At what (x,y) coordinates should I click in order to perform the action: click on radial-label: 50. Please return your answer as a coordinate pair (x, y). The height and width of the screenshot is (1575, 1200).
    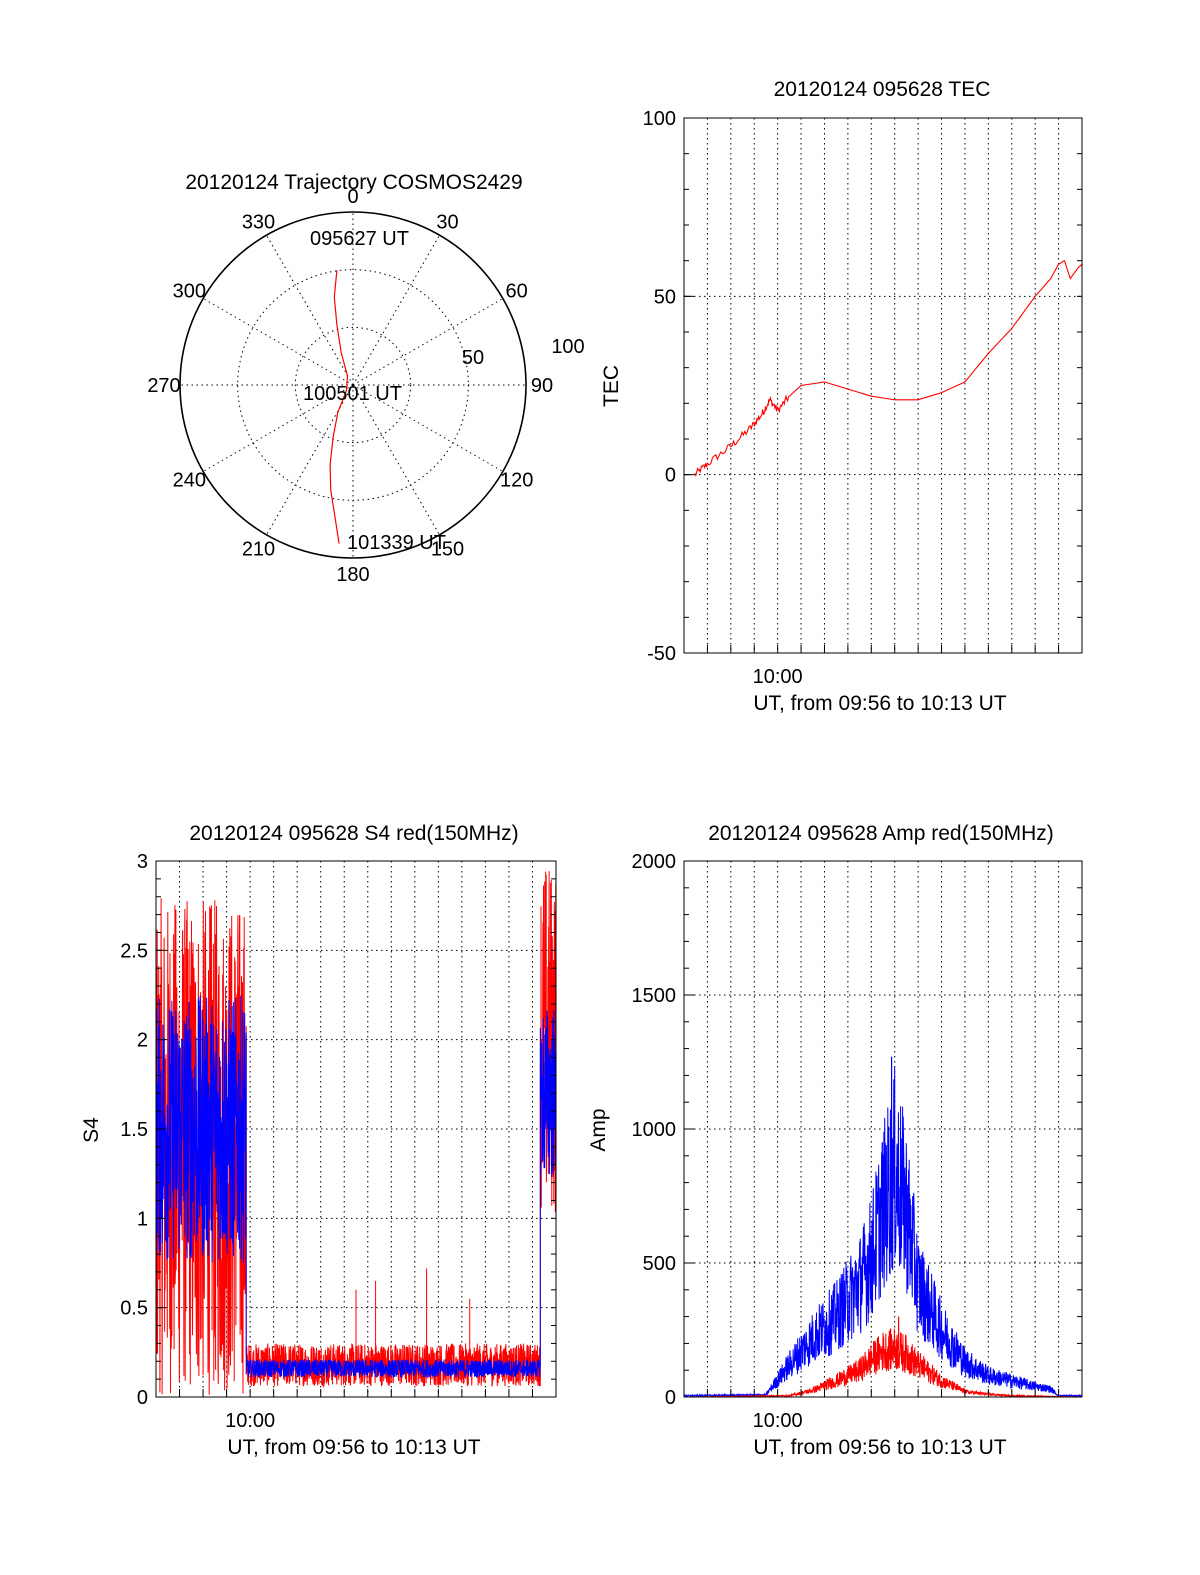
    Looking at the image, I should click on (473, 358).